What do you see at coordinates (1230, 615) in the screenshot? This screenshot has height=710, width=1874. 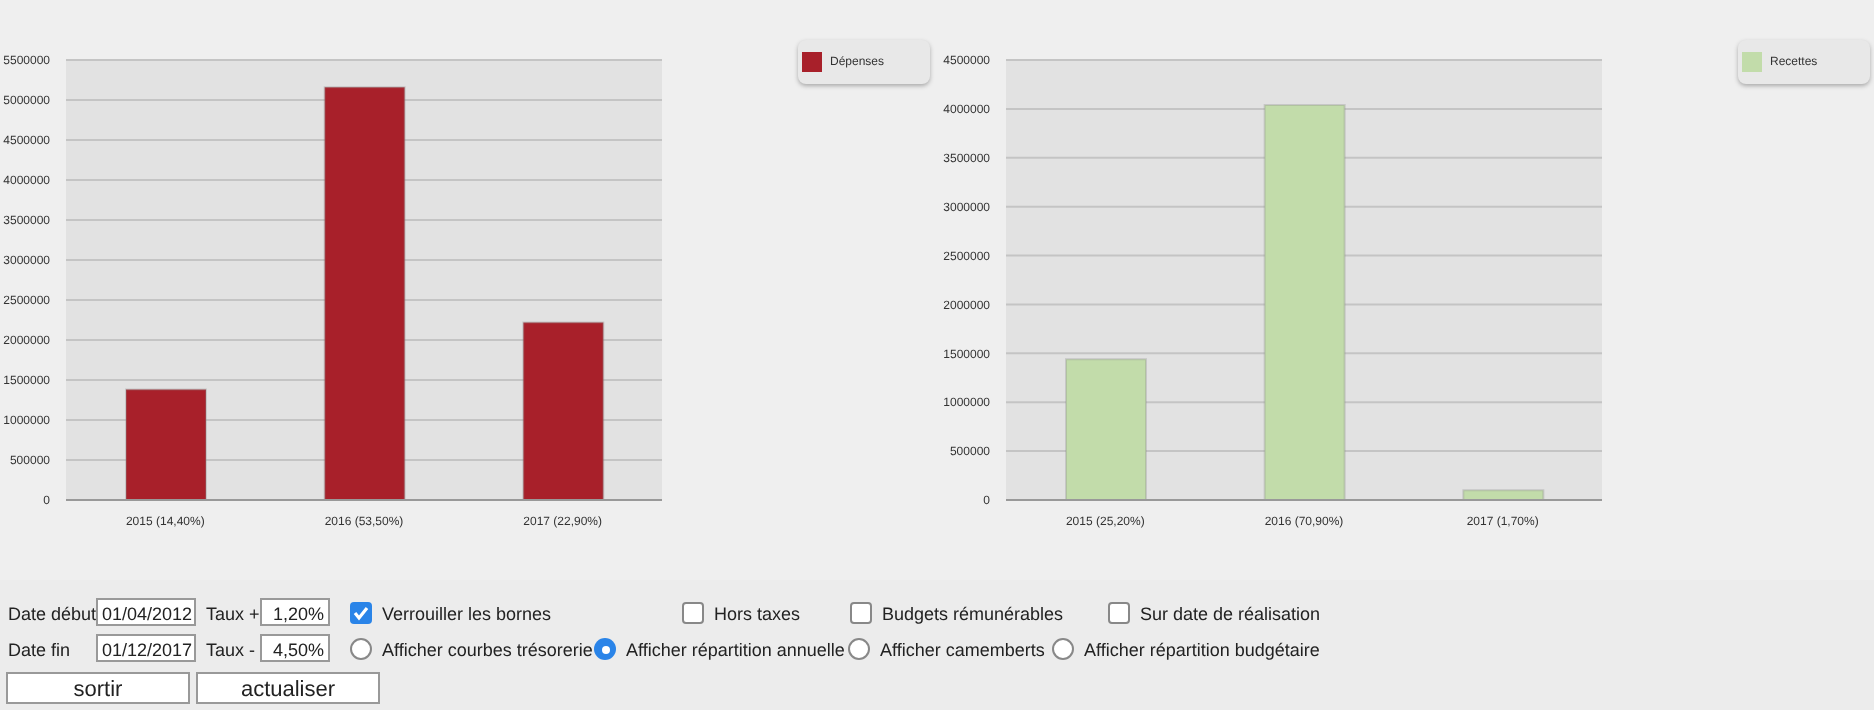 I see `text: Sur date de réalisation` at bounding box center [1230, 615].